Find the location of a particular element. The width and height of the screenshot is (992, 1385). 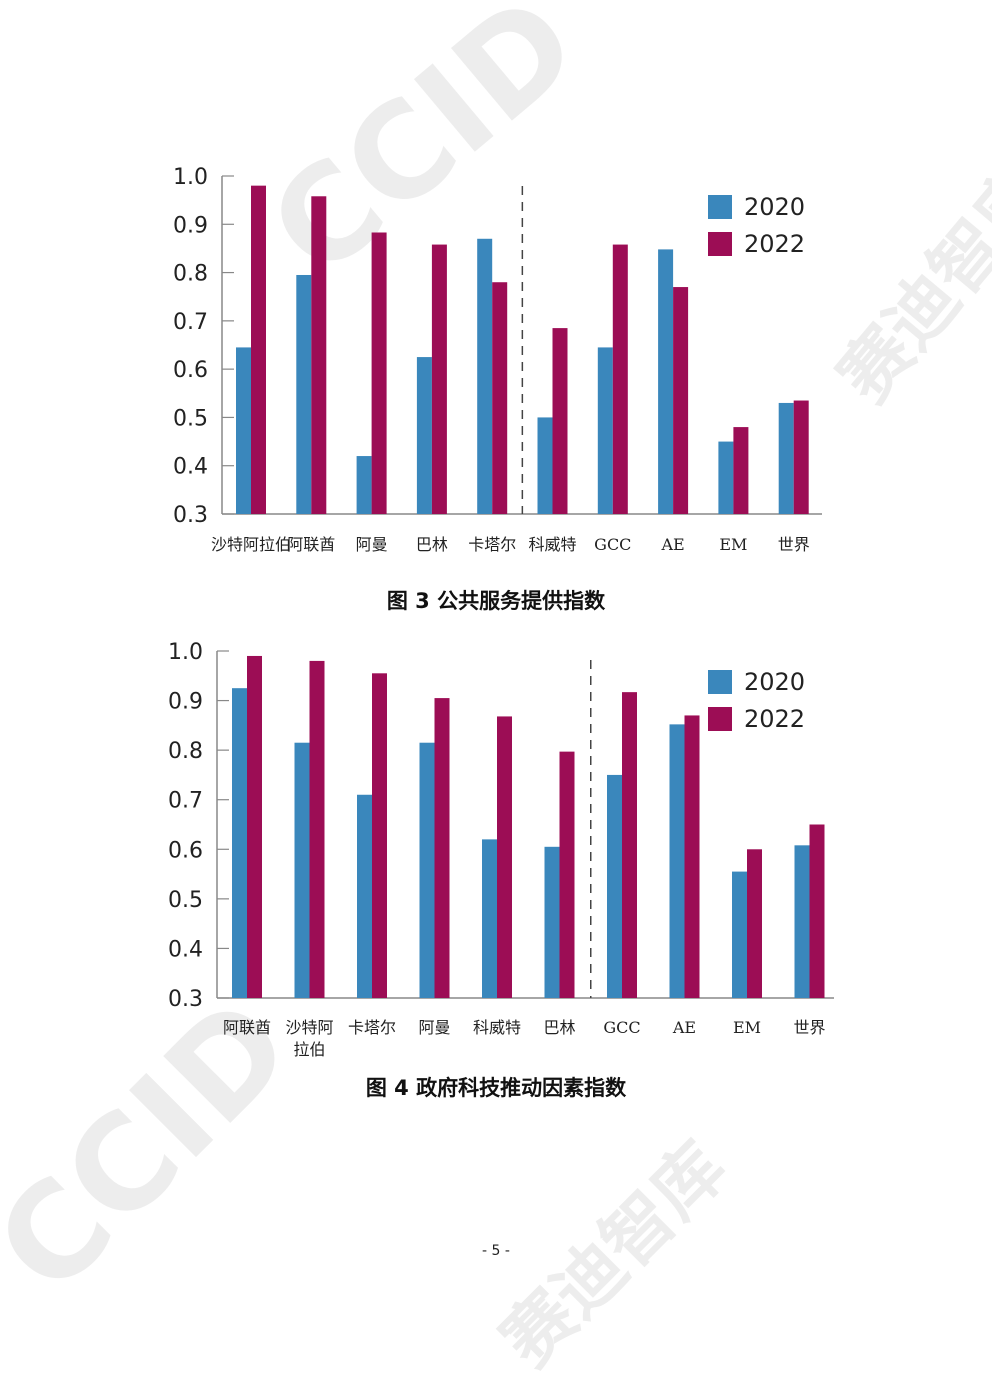

chart-caption-gov-tech: 图 4 政府科技推动因素指数 is located at coordinates (496, 1088).